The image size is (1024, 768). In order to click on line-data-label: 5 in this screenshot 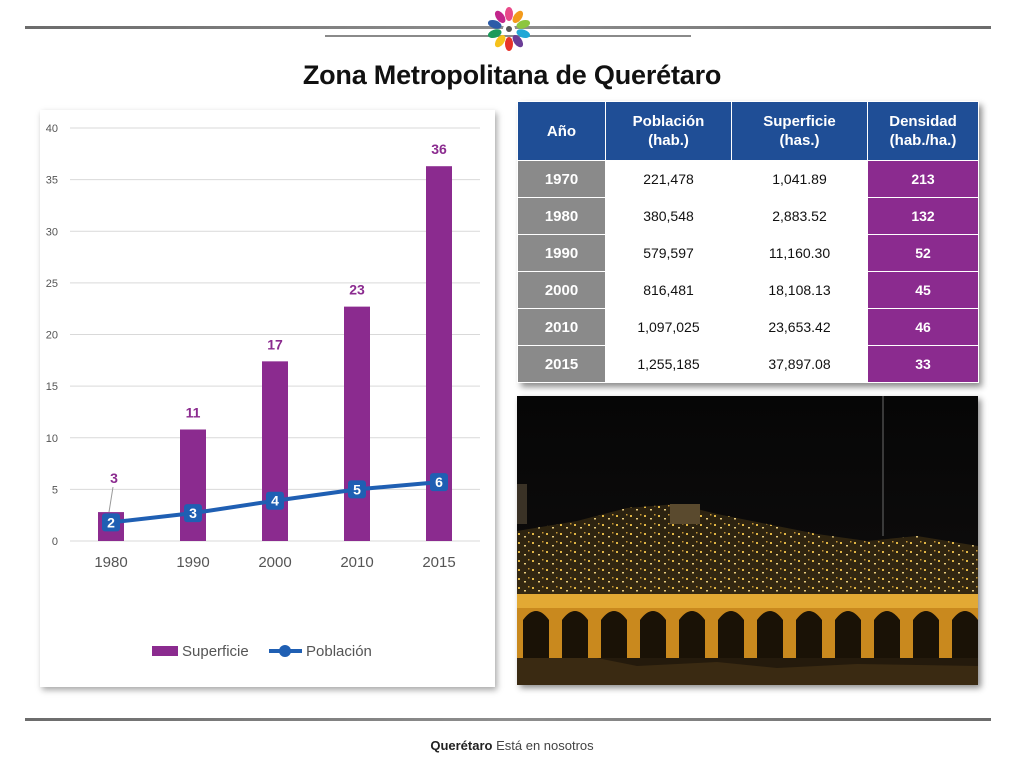, I will do `click(357, 489)`.